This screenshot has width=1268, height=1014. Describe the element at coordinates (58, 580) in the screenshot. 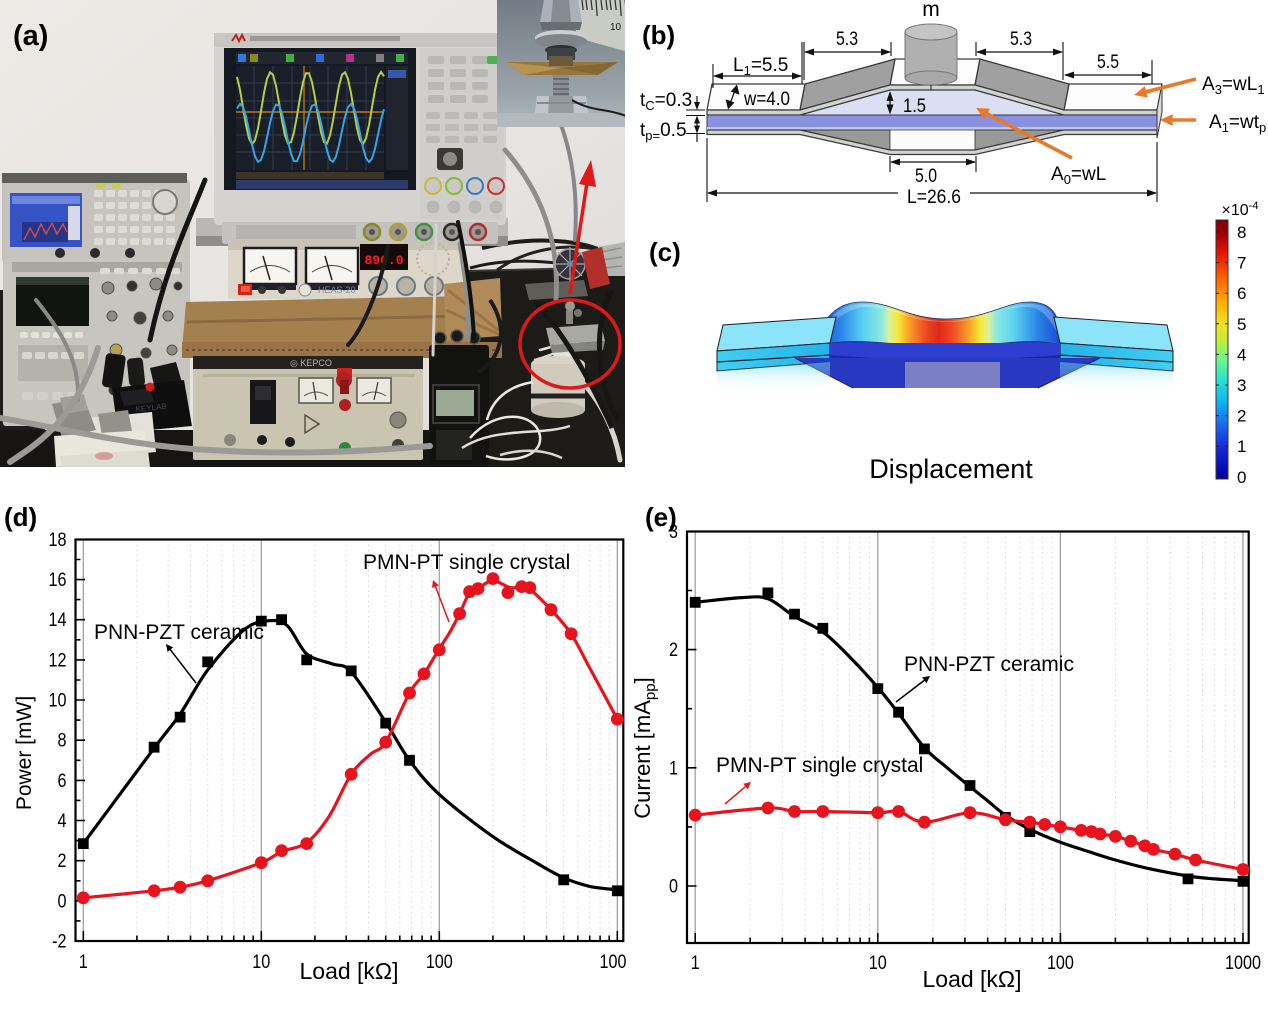

I see `svg-text: 16` at that location.